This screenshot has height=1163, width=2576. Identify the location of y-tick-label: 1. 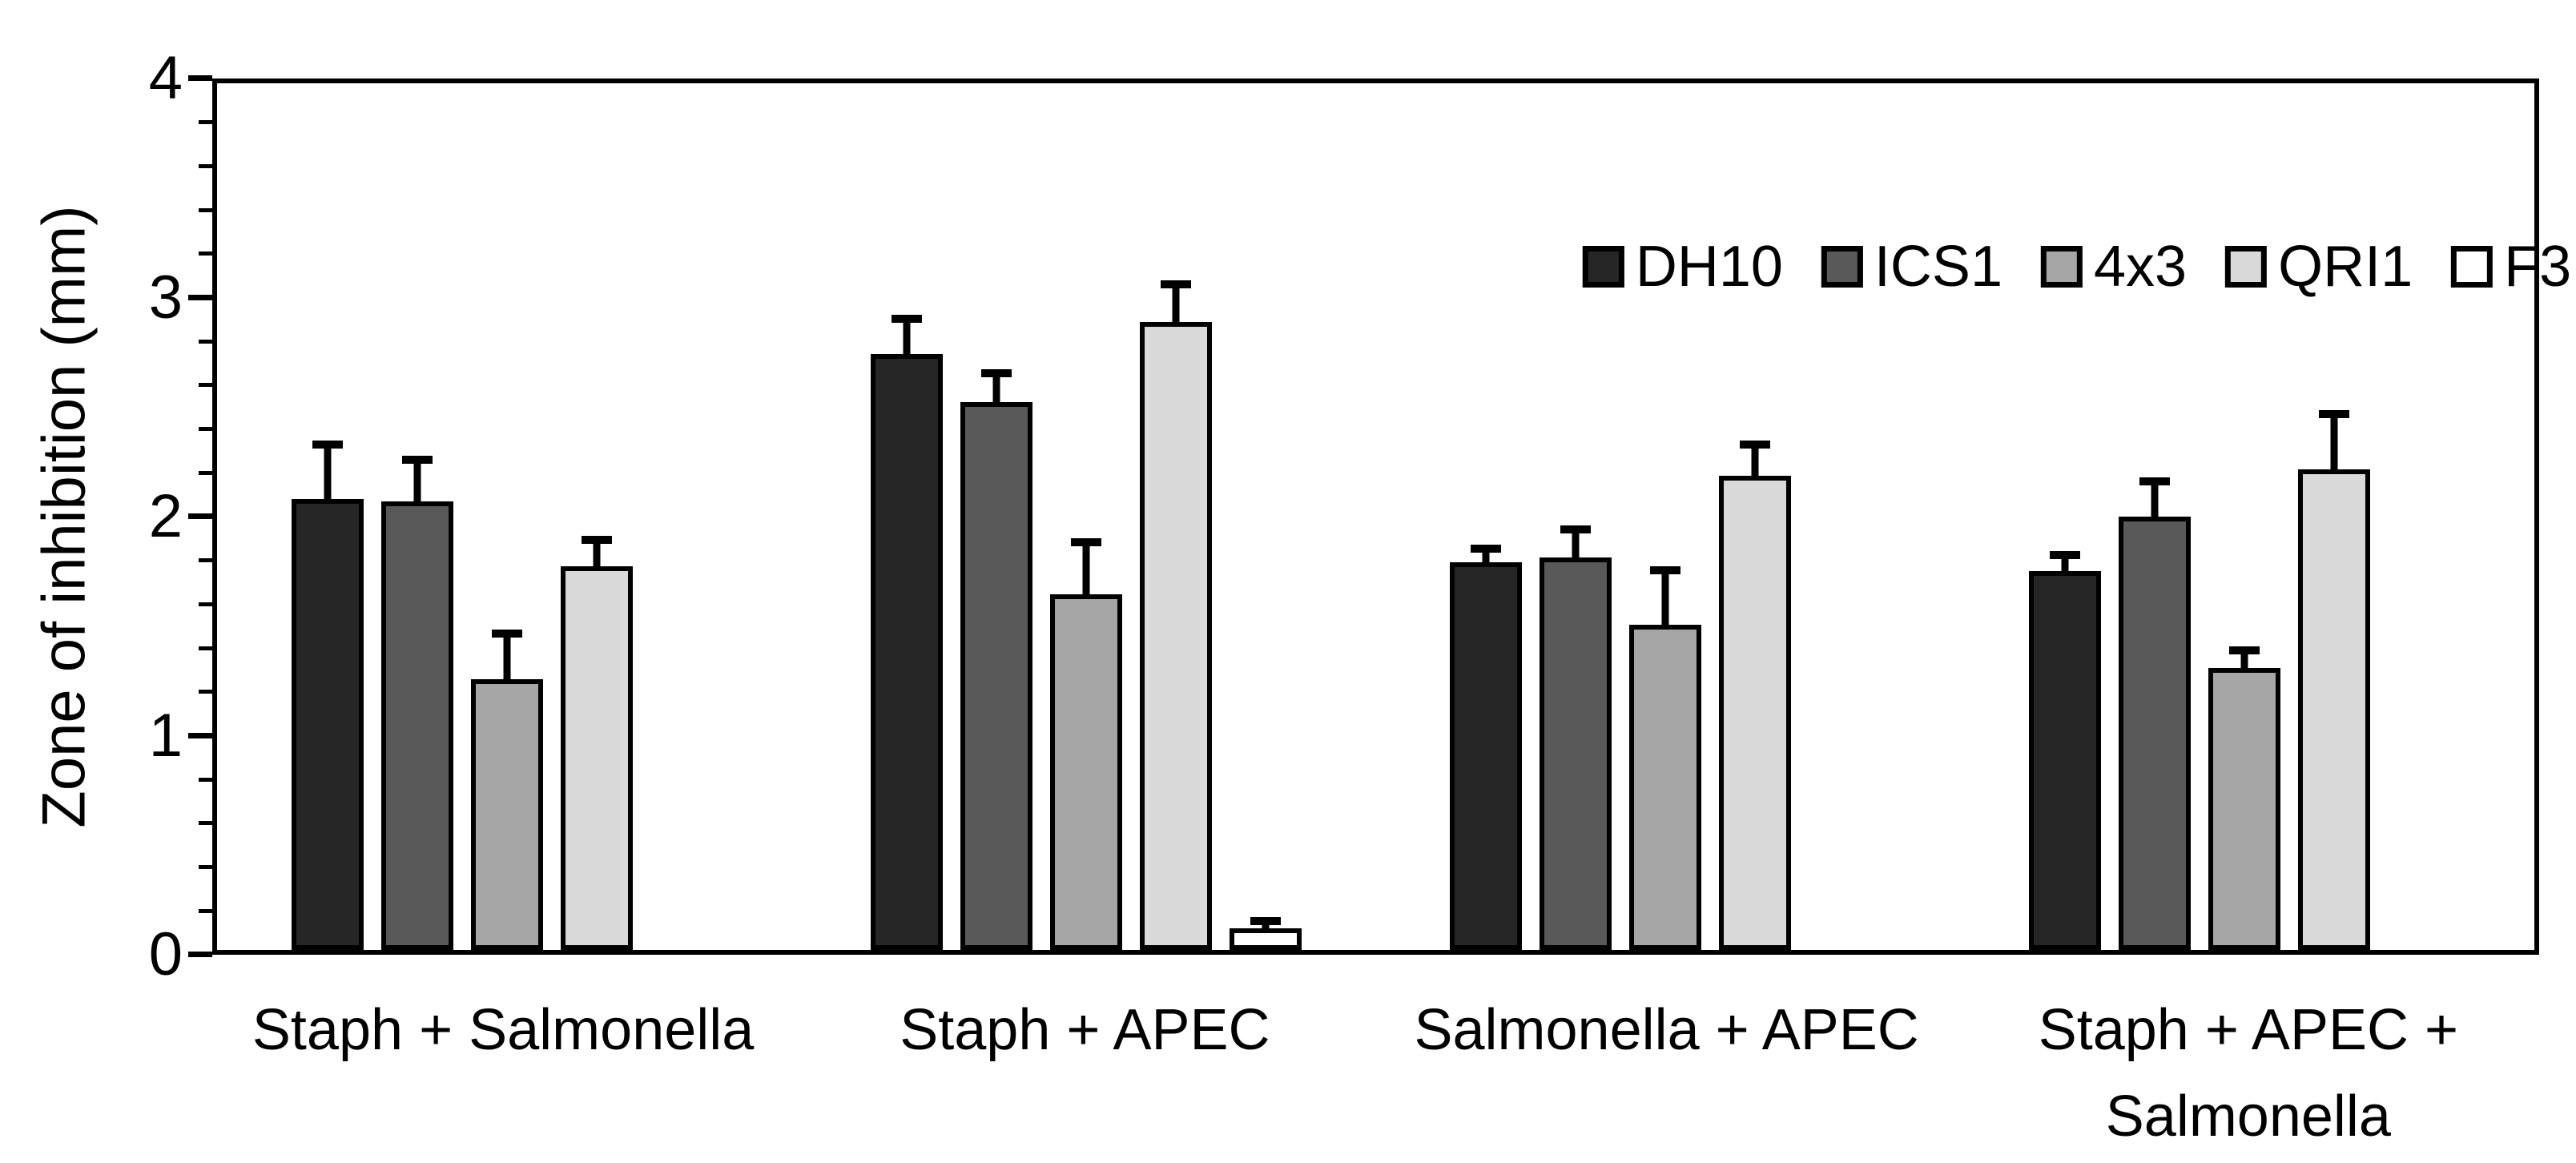
(166, 735).